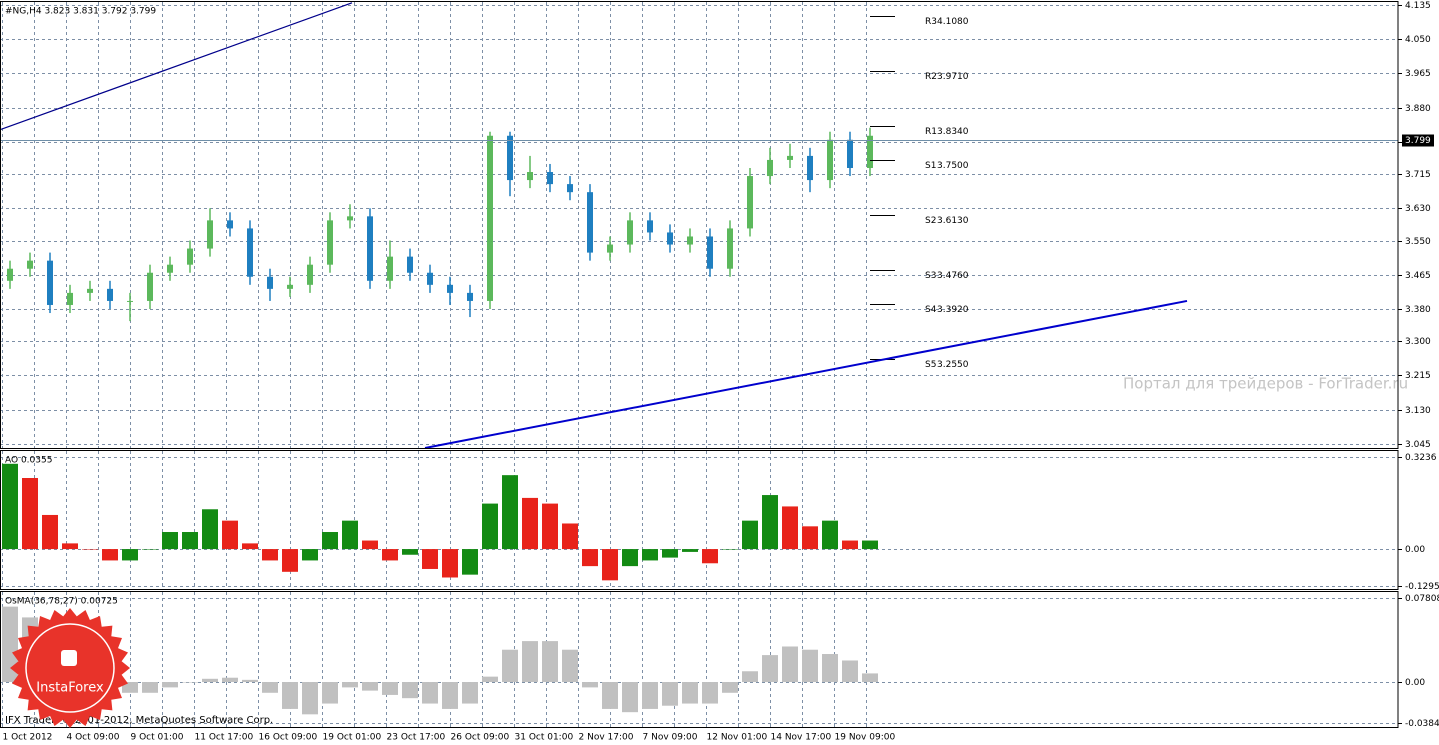  What do you see at coordinates (1418, 276) in the screenshot?
I see `y-tick-label: 3.465` at bounding box center [1418, 276].